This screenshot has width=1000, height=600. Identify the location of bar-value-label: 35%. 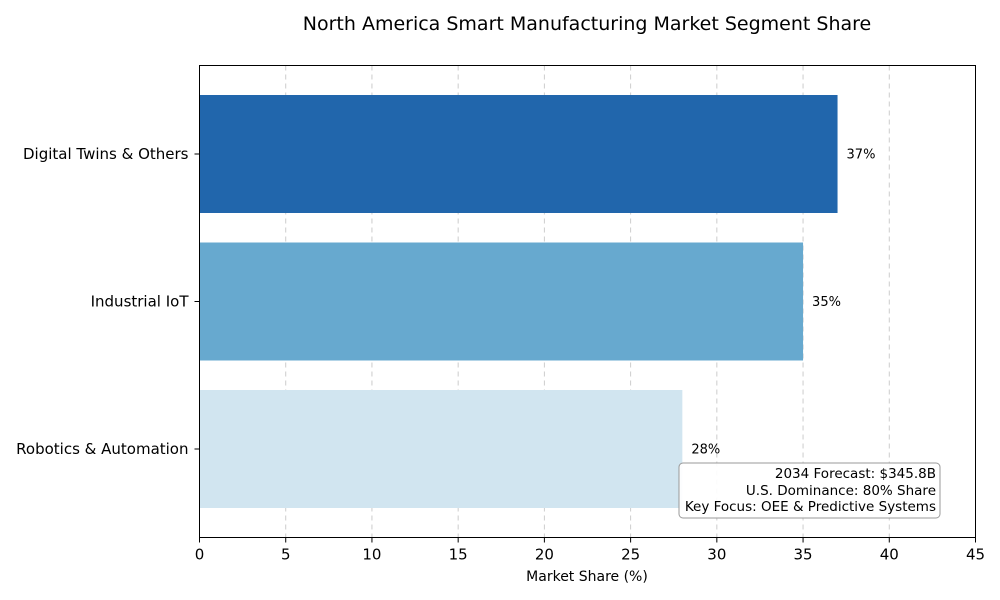
(826, 302).